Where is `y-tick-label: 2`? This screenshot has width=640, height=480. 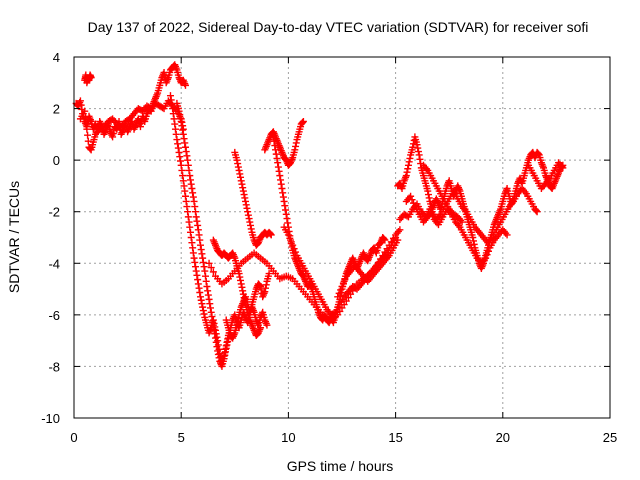
y-tick-label: 2 is located at coordinates (56, 109).